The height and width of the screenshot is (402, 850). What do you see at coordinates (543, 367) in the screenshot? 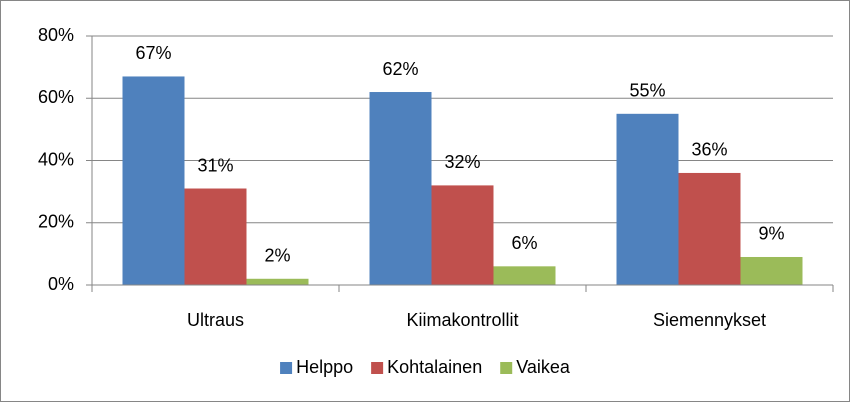
I see `legend-label: Vaikea` at bounding box center [543, 367].